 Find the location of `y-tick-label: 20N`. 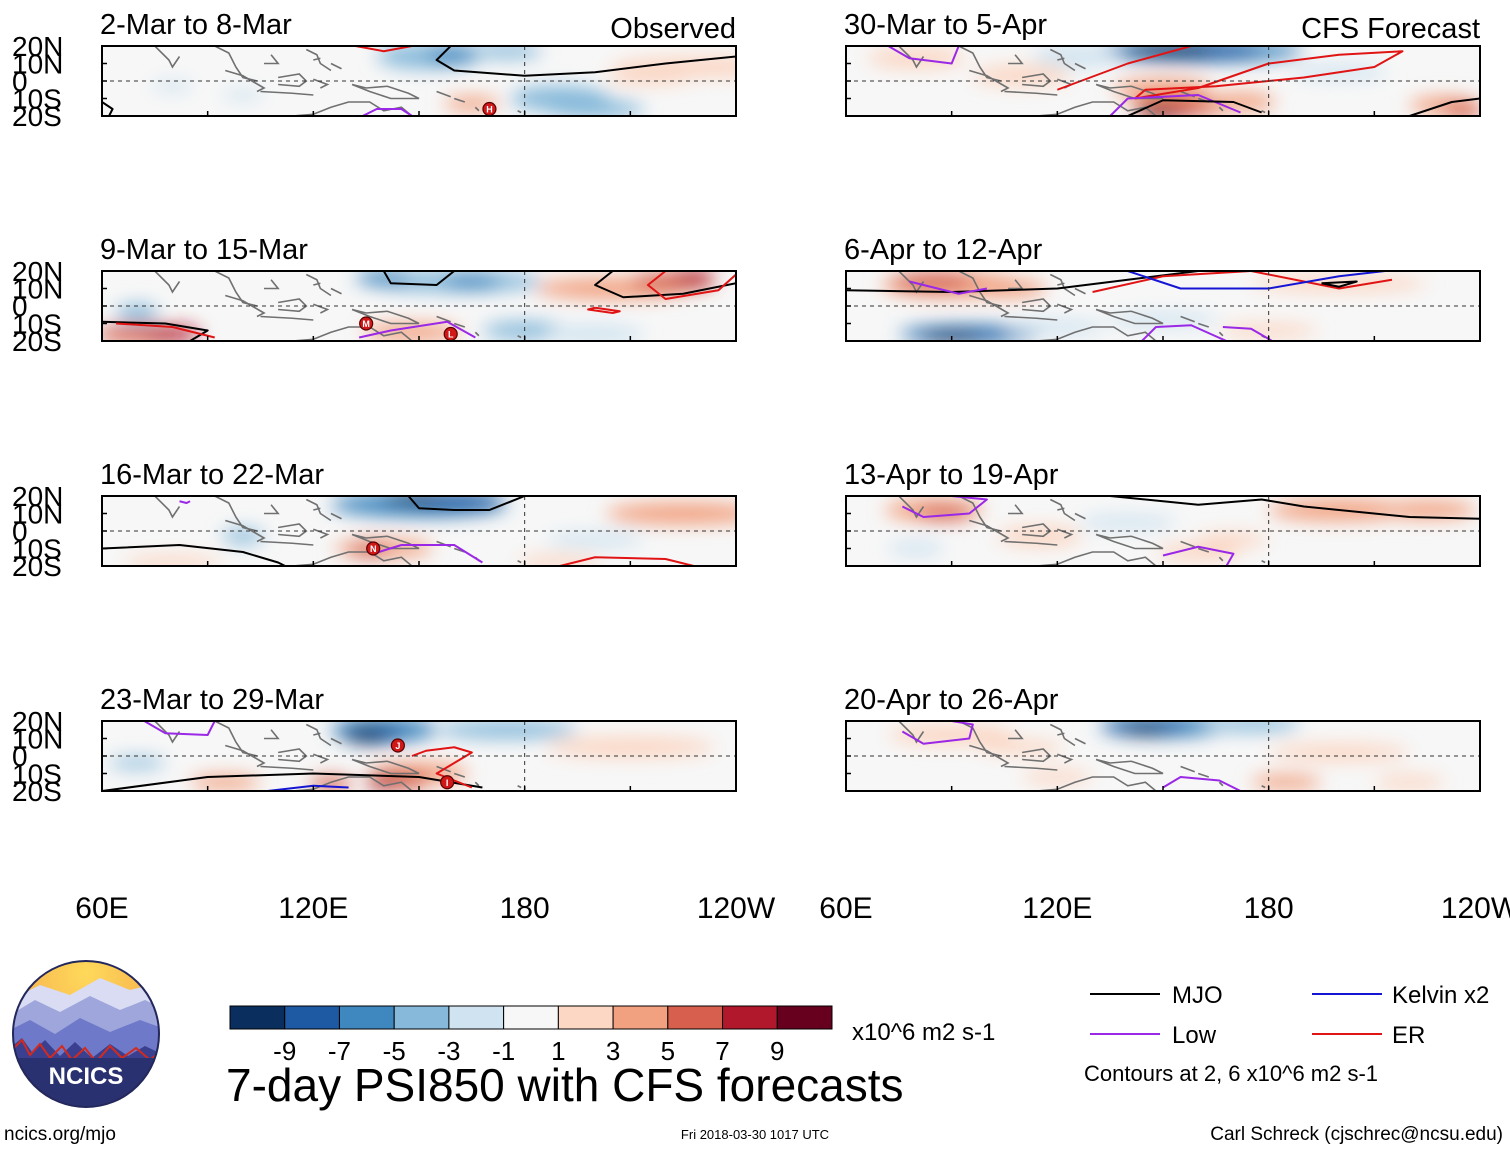

y-tick-label: 20N is located at coordinates (37, 271).